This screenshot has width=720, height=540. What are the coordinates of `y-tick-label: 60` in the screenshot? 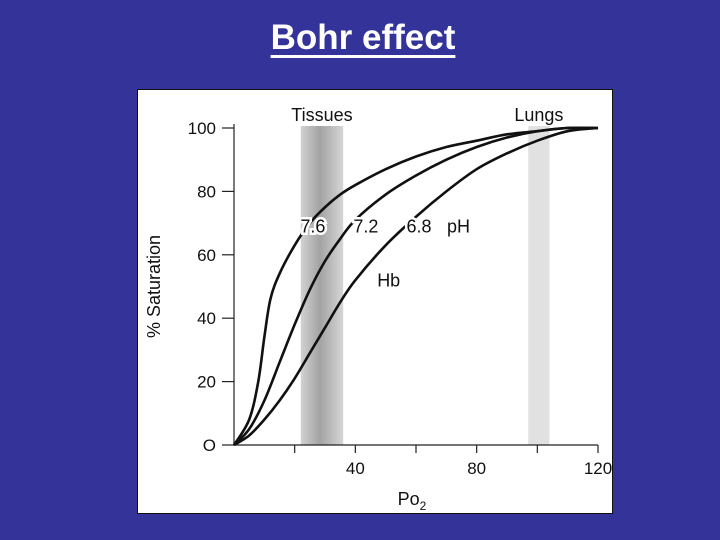 It's located at (206, 255).